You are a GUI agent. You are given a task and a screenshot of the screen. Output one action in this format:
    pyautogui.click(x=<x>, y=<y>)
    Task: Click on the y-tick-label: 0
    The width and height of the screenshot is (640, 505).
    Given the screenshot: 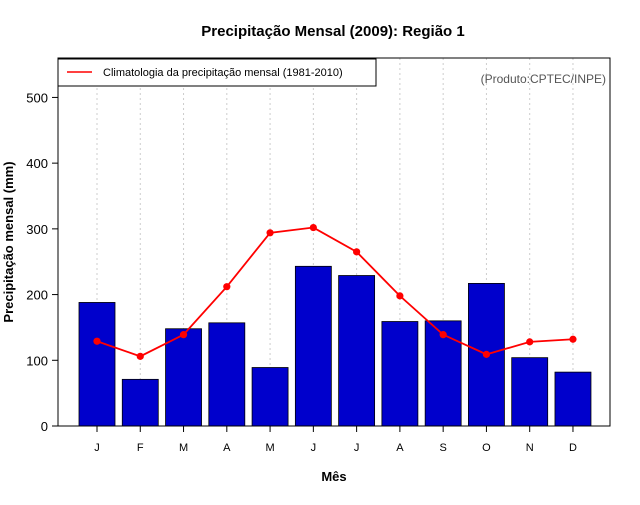 What is the action you would take?
    pyautogui.click(x=44, y=426)
    